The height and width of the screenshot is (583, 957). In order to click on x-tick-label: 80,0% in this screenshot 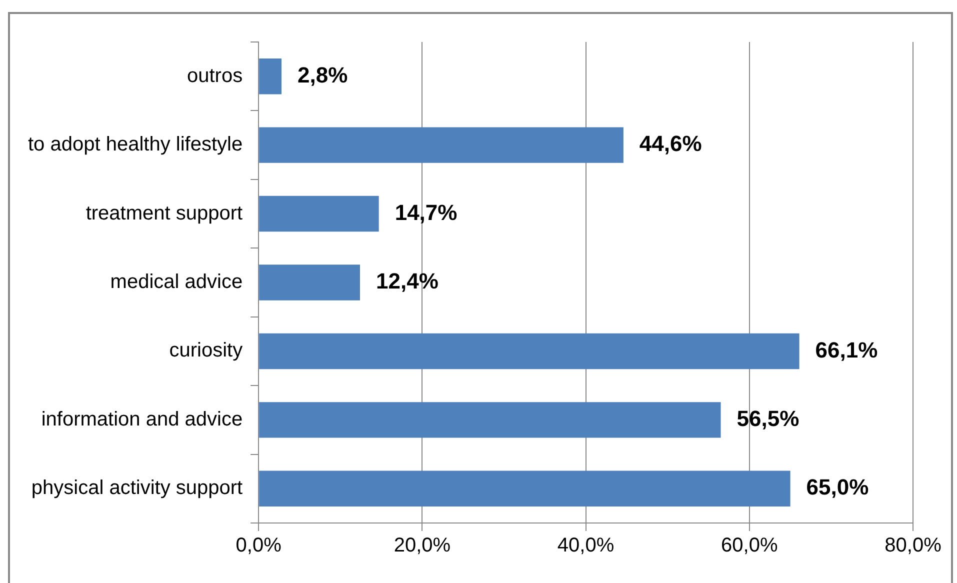, I will do `click(913, 545)`.